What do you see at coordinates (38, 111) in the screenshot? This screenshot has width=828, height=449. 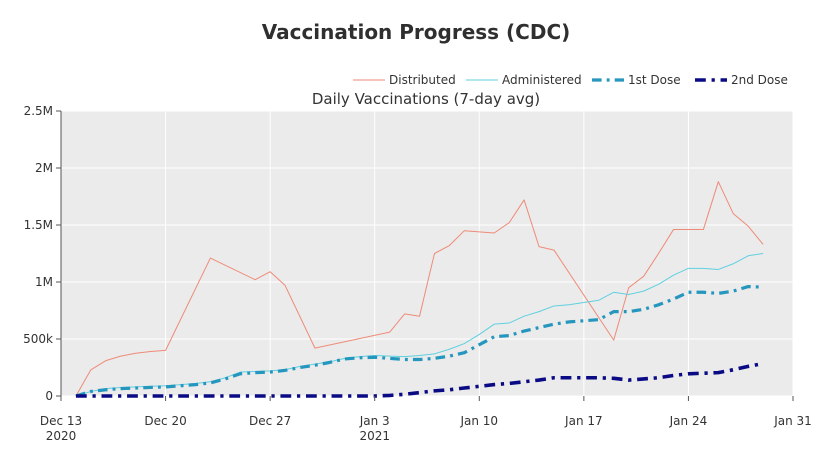 I see `y-tick-label: 2.5M` at bounding box center [38, 111].